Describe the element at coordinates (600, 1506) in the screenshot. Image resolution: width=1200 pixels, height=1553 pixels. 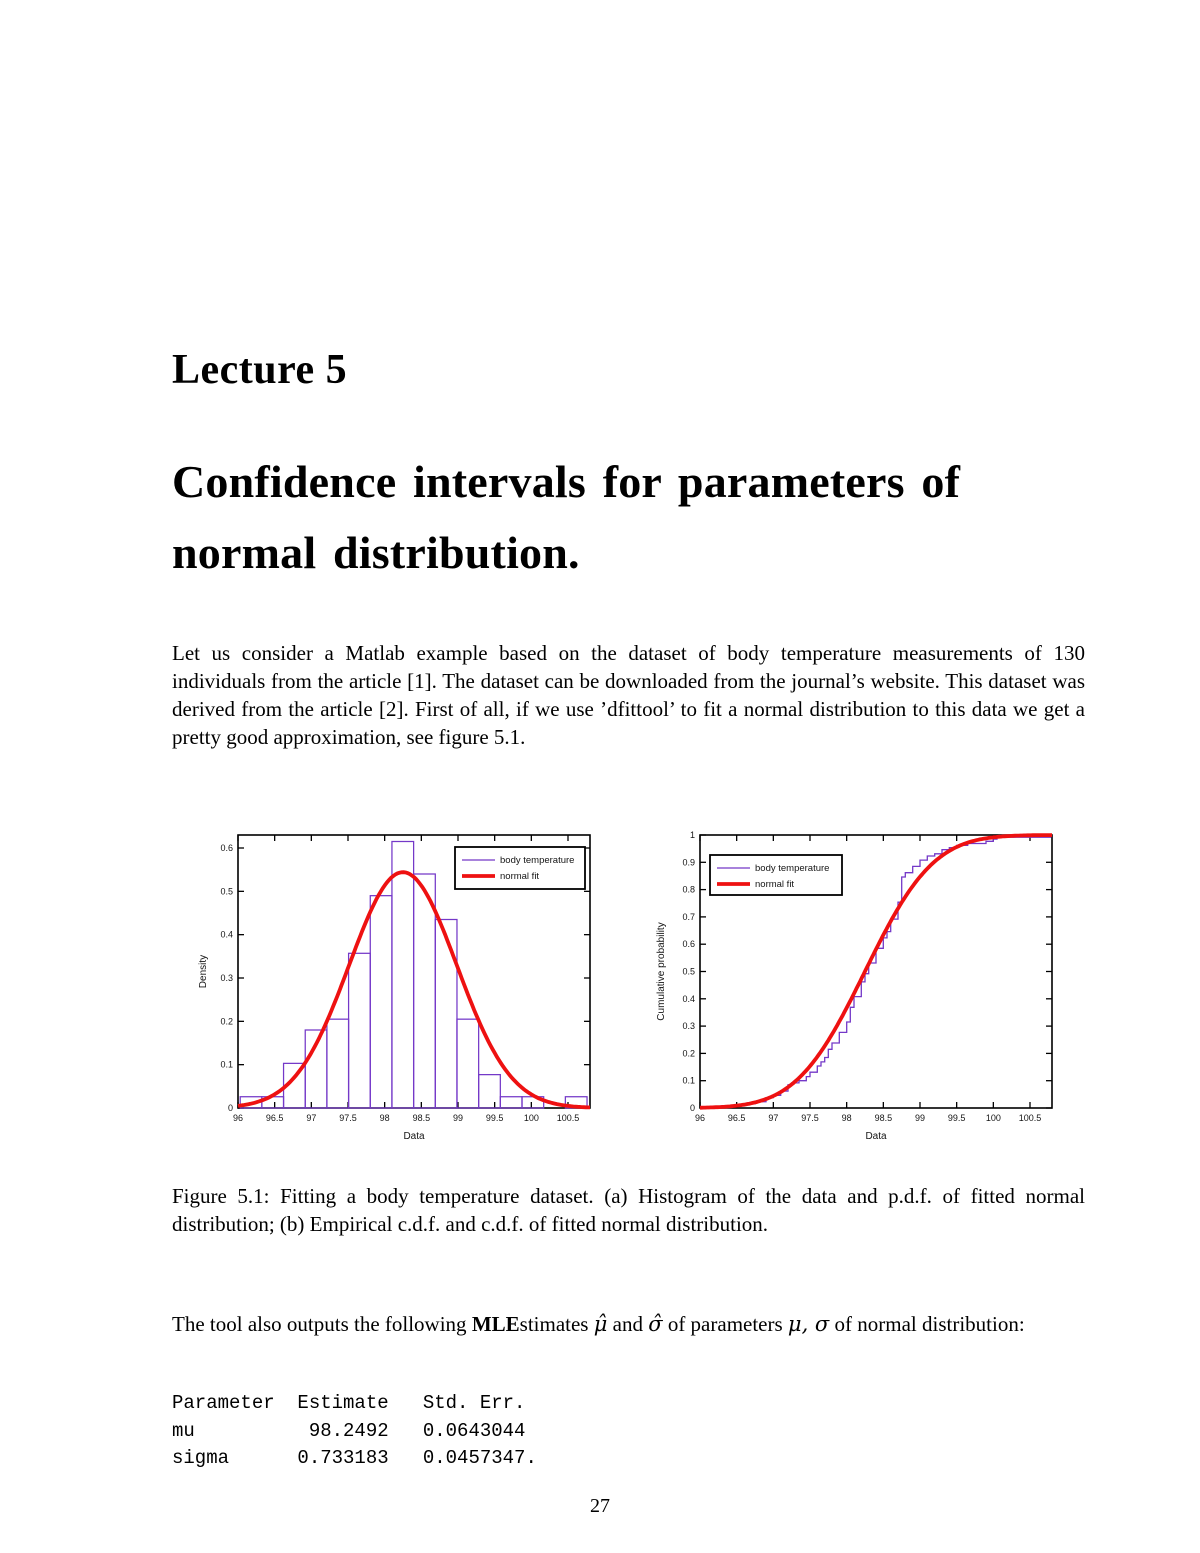
I see `page-number: 27` at that location.